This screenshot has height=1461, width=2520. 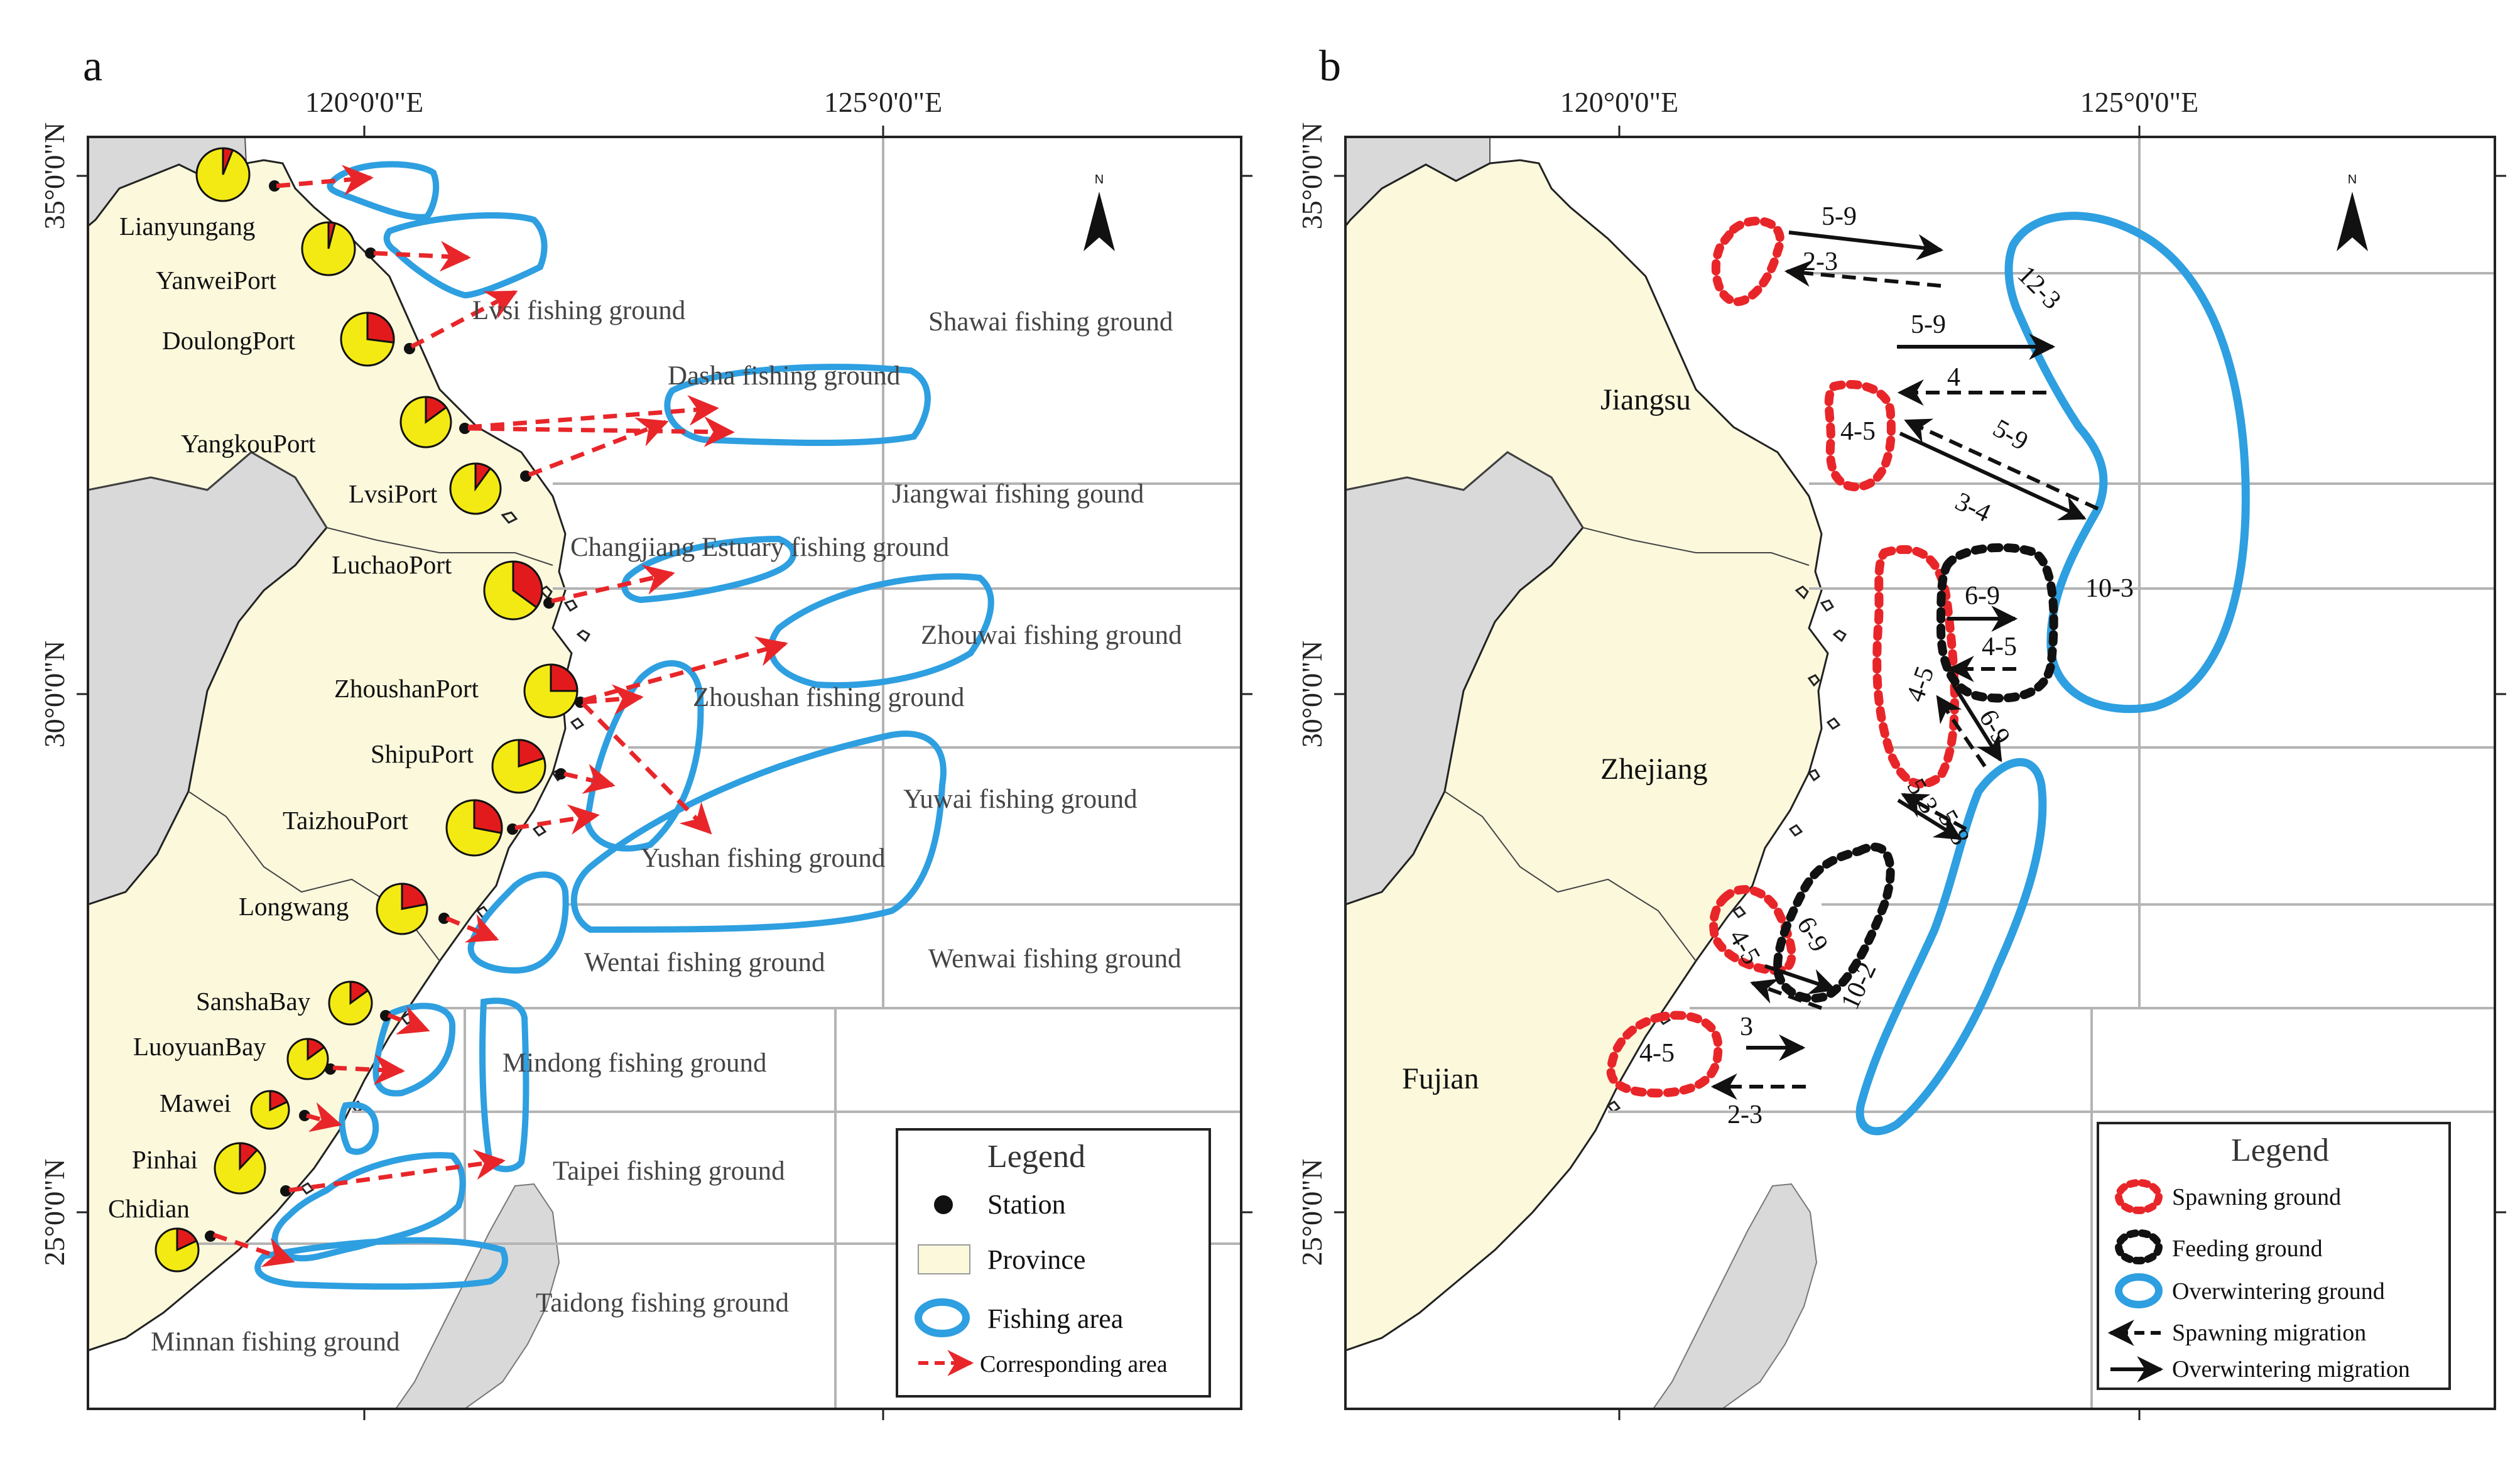 I want to click on legend-item: Station, so click(x=1026, y=1204).